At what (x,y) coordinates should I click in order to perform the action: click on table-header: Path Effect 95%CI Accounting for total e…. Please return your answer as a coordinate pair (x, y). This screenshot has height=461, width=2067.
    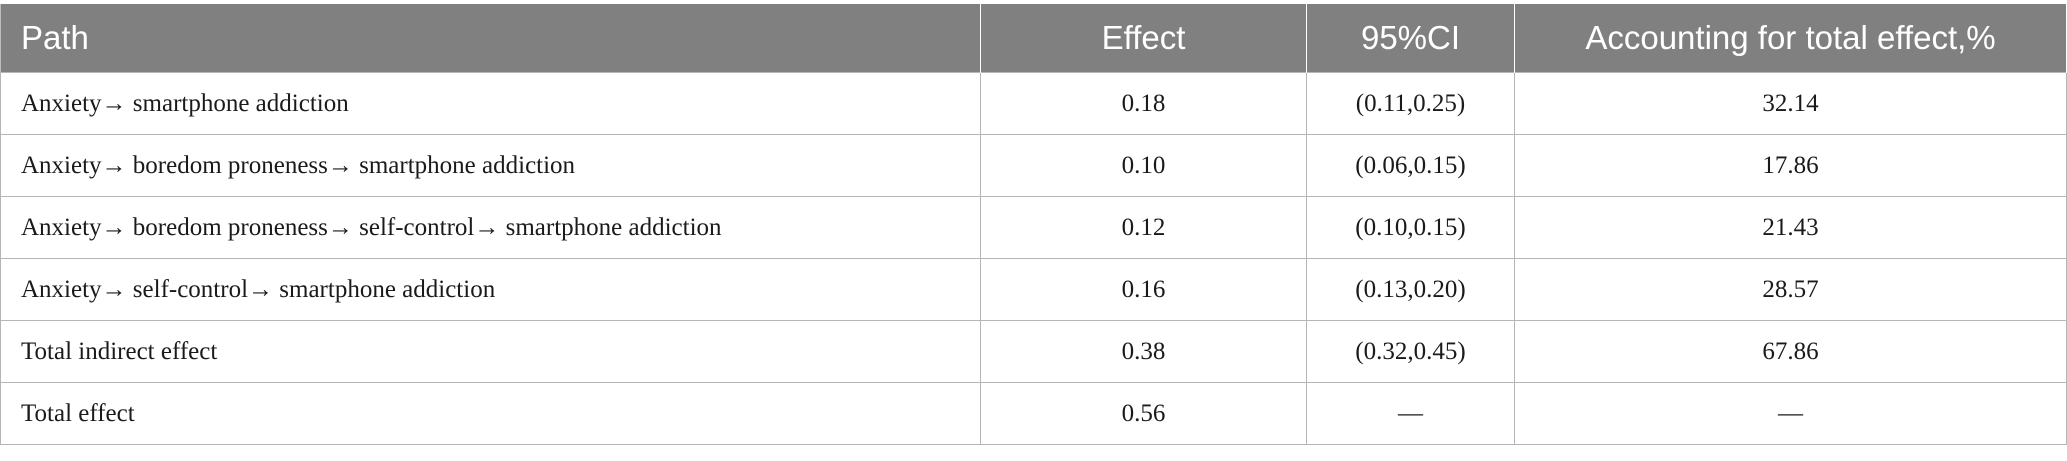
    Looking at the image, I should click on (1033, 38).